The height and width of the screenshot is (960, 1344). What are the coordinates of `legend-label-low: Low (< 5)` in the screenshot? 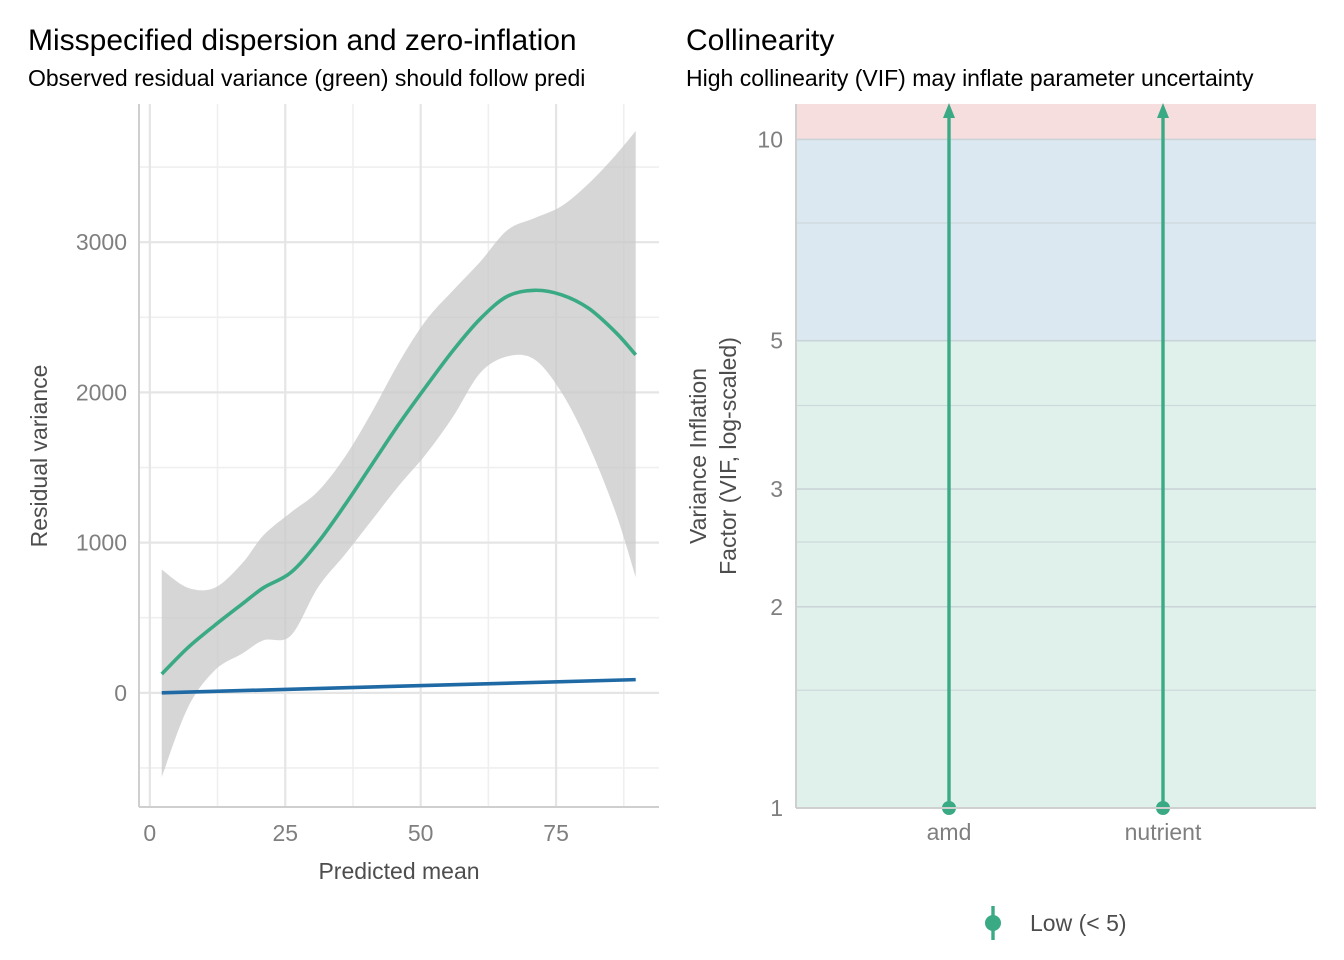 It's located at (1078, 923).